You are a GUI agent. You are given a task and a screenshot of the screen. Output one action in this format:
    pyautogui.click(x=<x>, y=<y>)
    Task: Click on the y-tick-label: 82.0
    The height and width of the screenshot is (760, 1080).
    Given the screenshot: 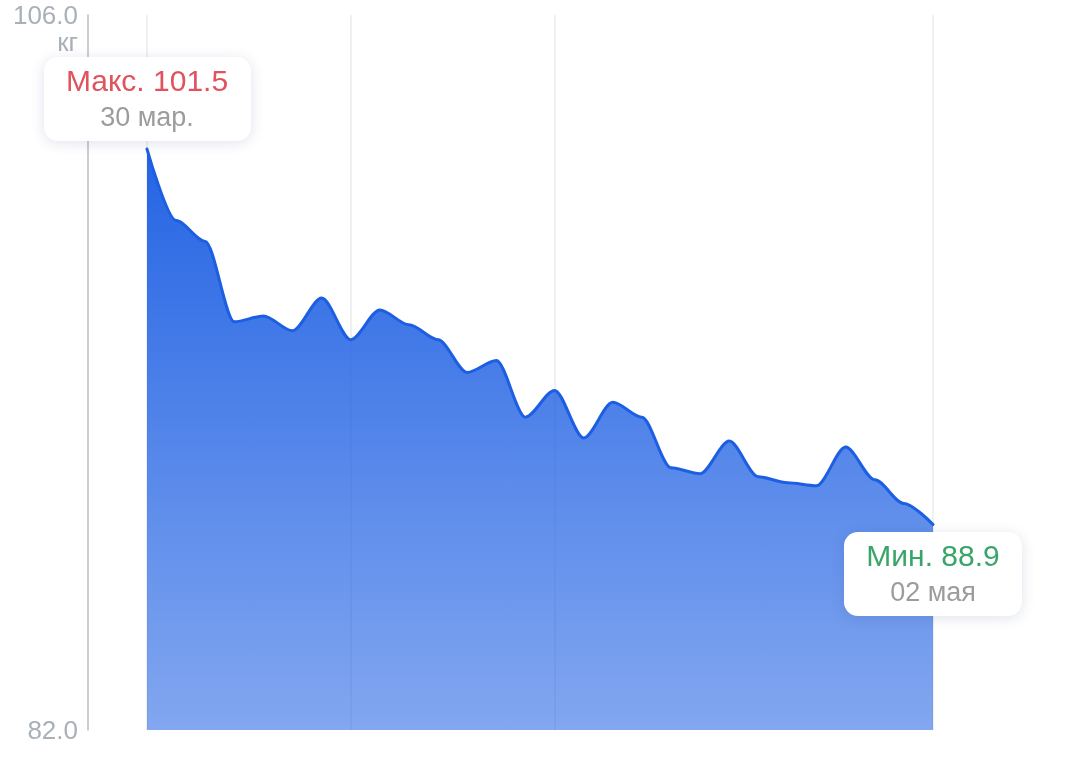 What is the action you would take?
    pyautogui.click(x=52, y=730)
    